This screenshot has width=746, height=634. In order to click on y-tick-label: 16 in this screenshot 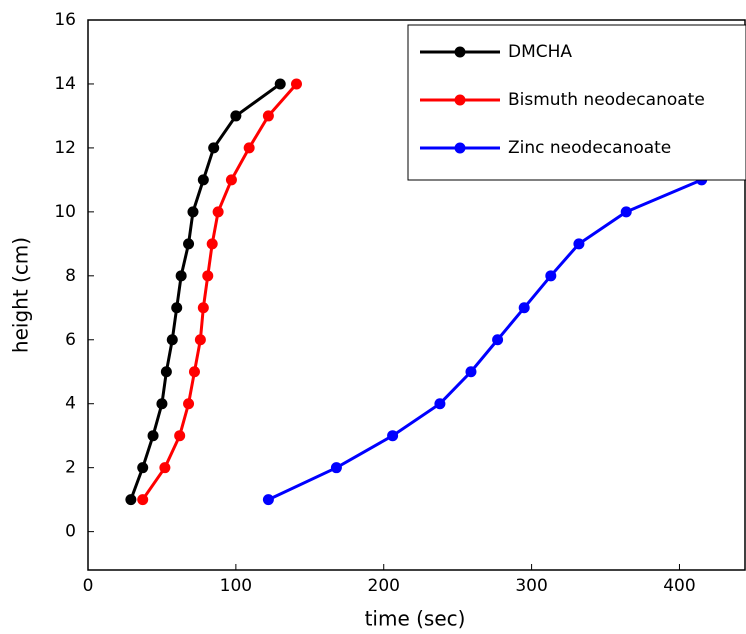, I will do `click(65, 20)`.